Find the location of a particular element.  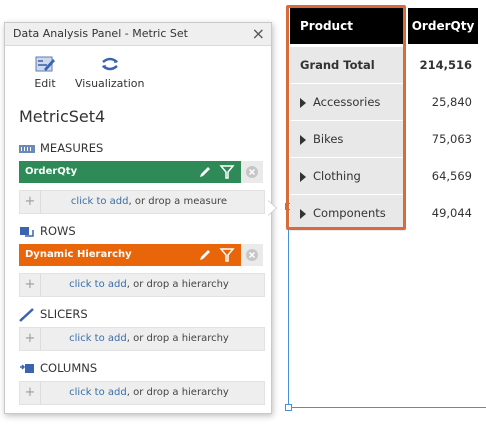

category-column-highlight is located at coordinates (346, 117).